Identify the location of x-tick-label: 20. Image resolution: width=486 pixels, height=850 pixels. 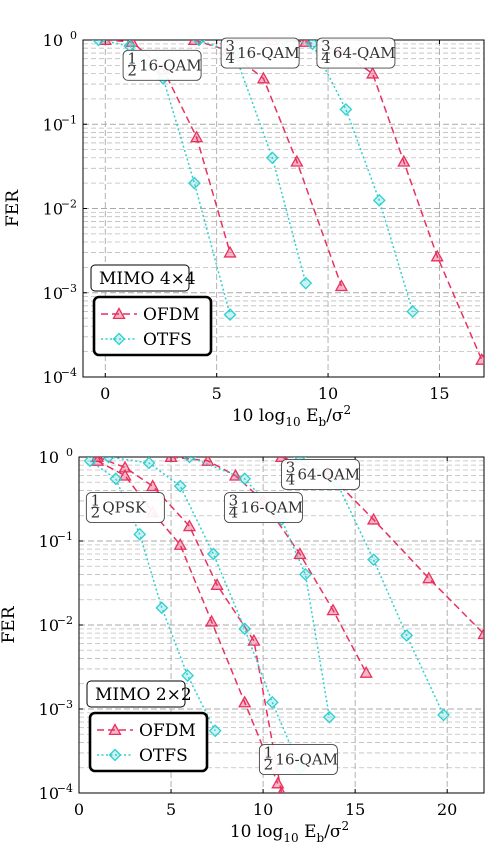
(447, 809).